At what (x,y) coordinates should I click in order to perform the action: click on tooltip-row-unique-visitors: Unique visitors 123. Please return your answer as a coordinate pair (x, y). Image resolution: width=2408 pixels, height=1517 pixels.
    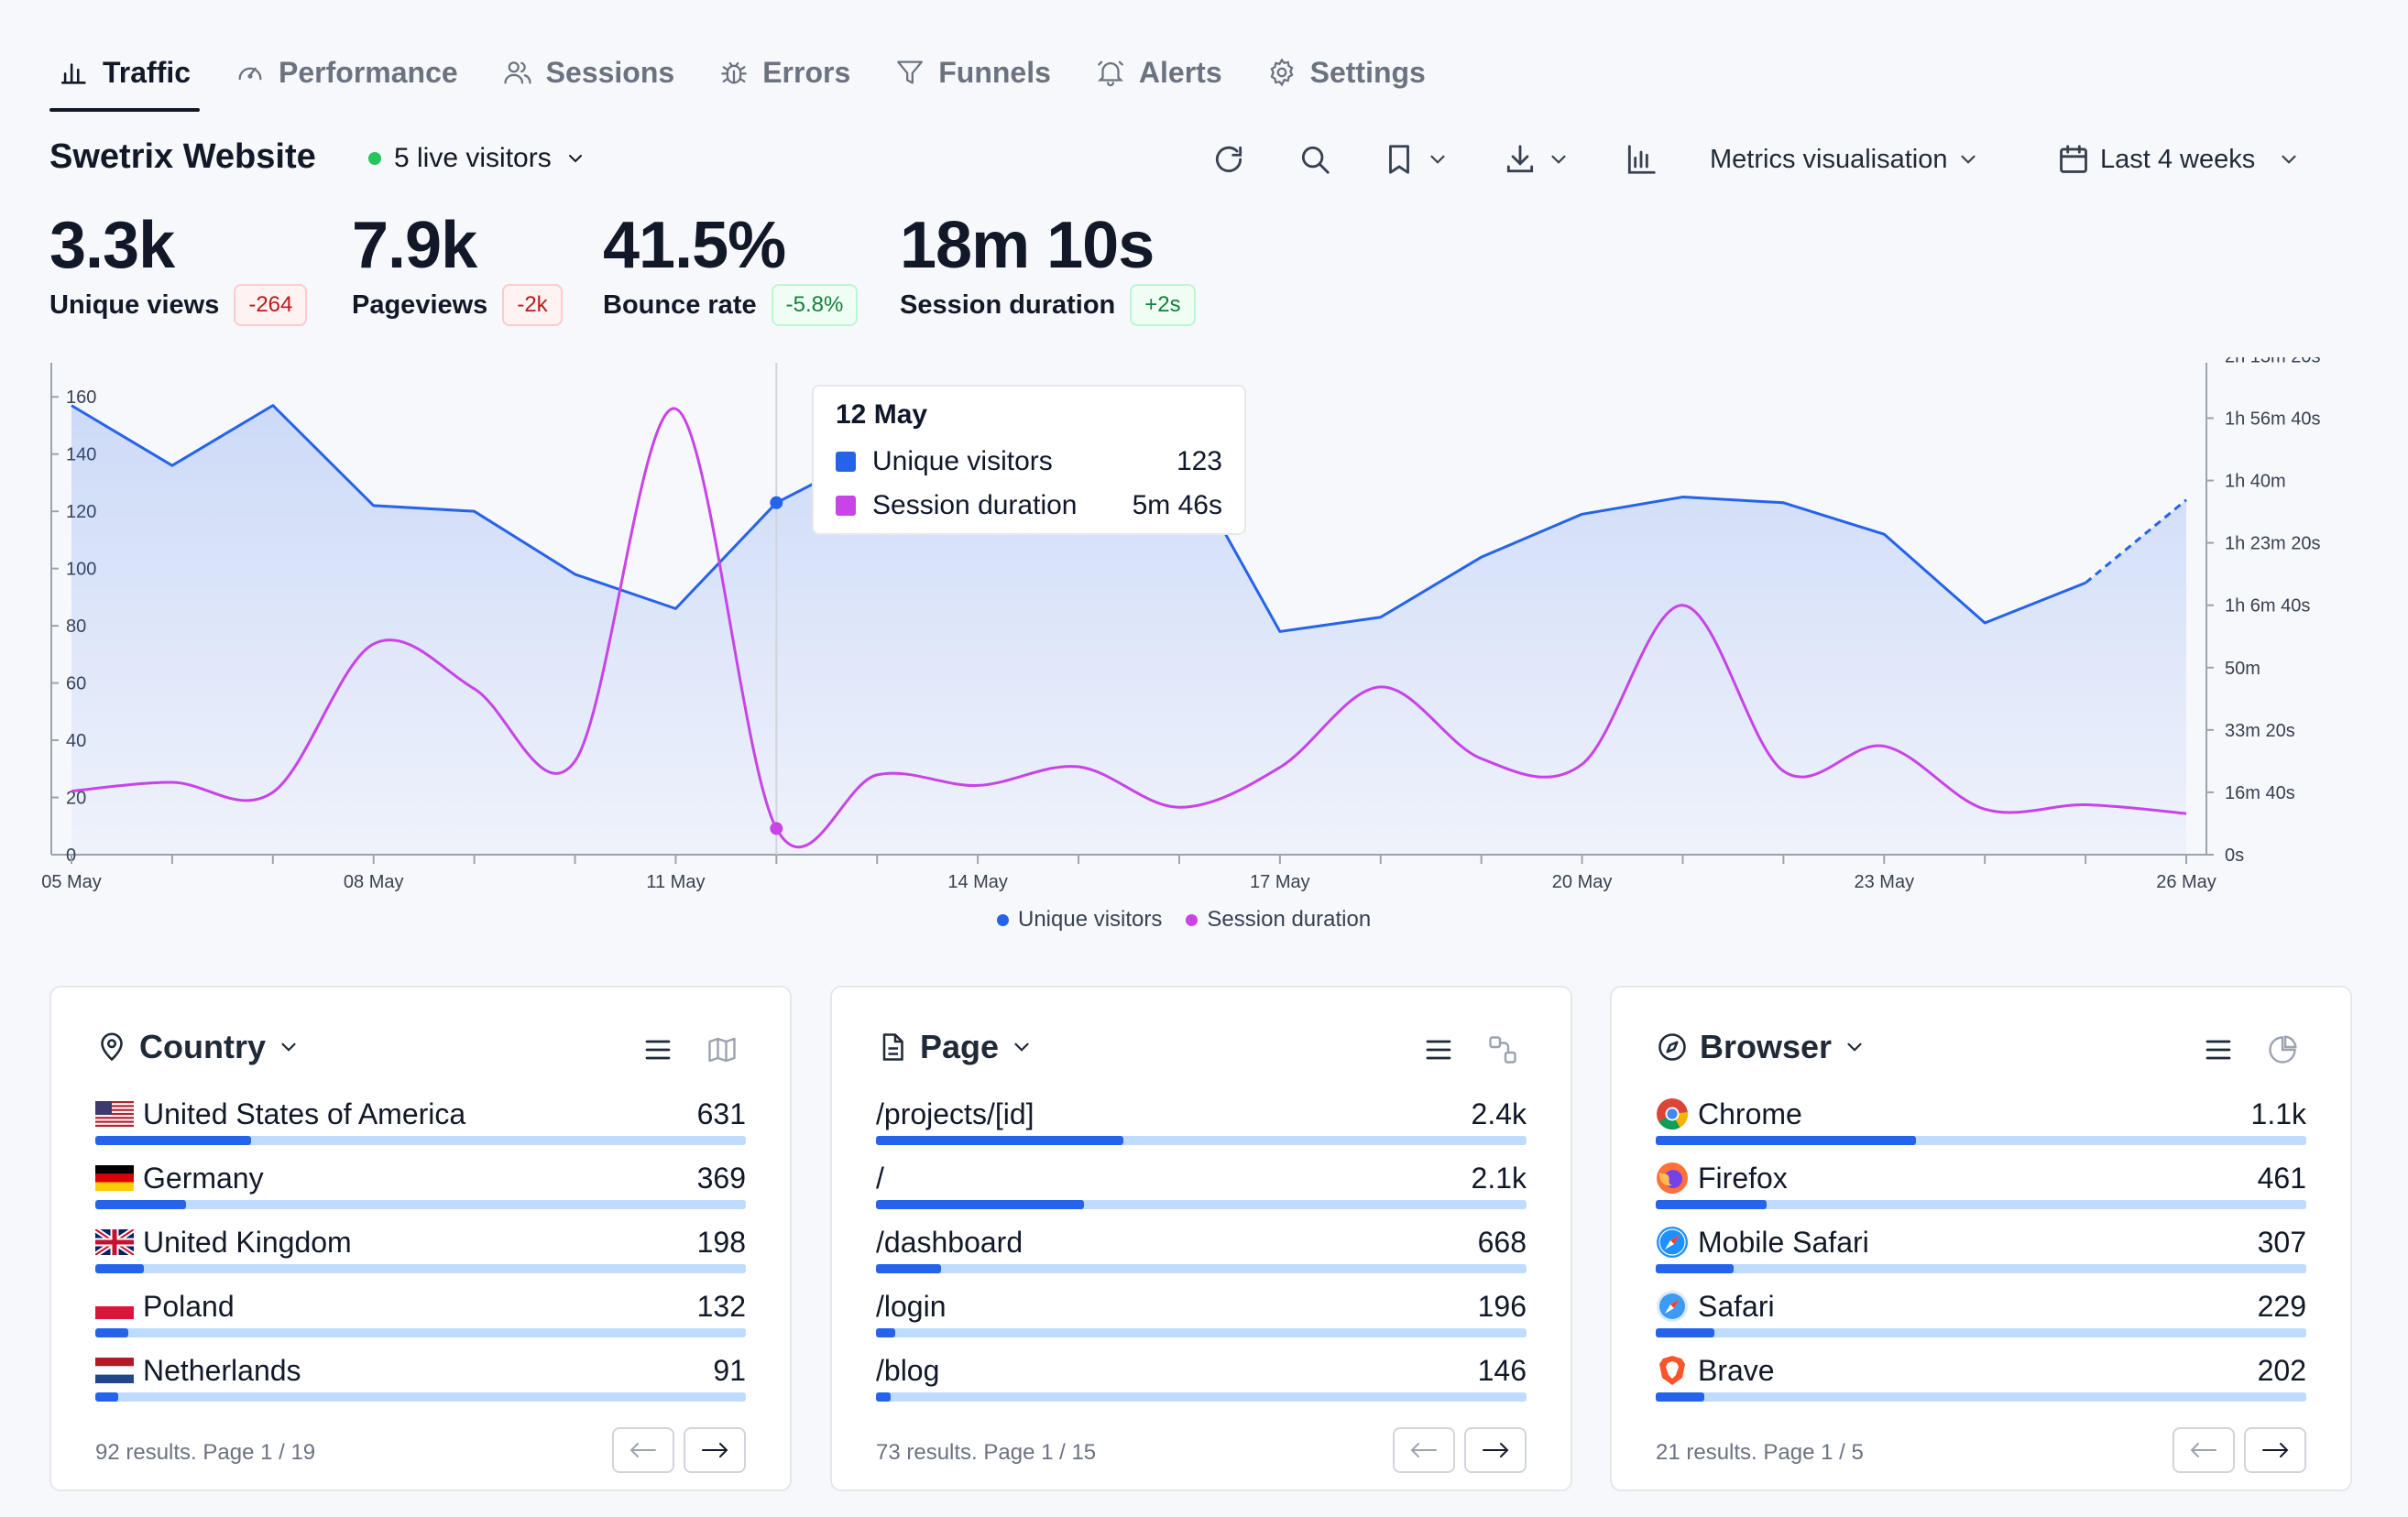
    Looking at the image, I should click on (1029, 462).